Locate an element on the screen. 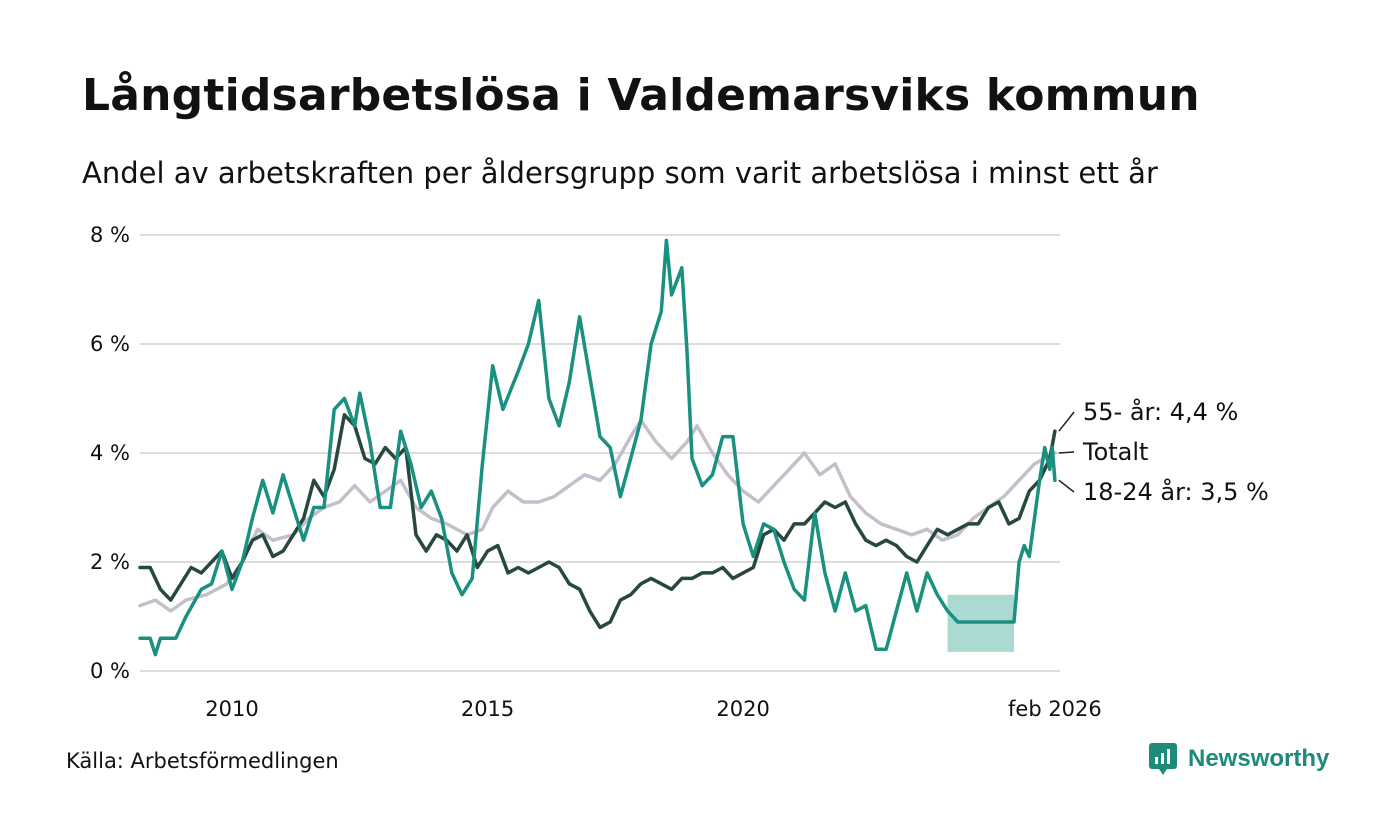 The width and height of the screenshot is (1400, 840). x-tick-label: feb 2026 is located at coordinates (1055, 709).